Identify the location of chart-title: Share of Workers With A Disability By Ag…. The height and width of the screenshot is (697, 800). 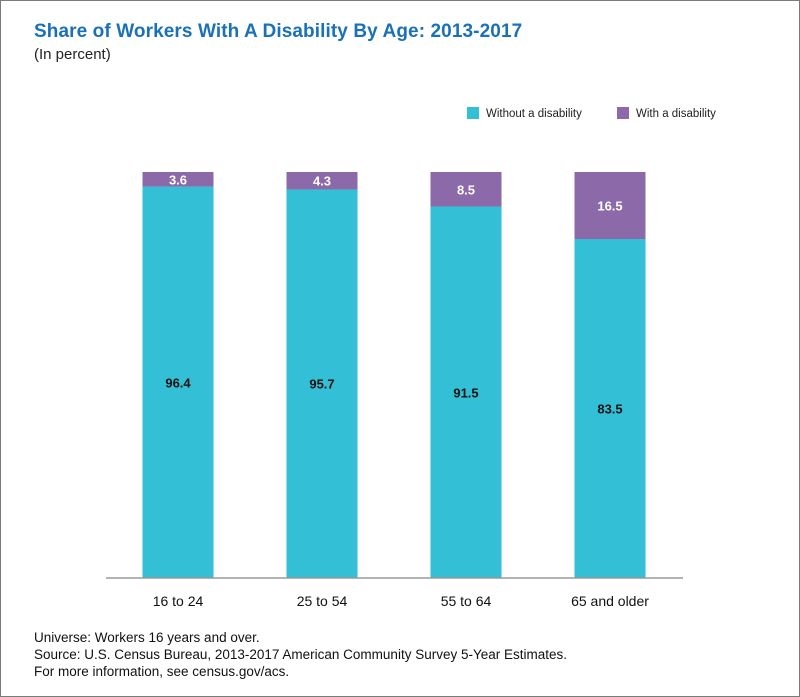
(278, 31).